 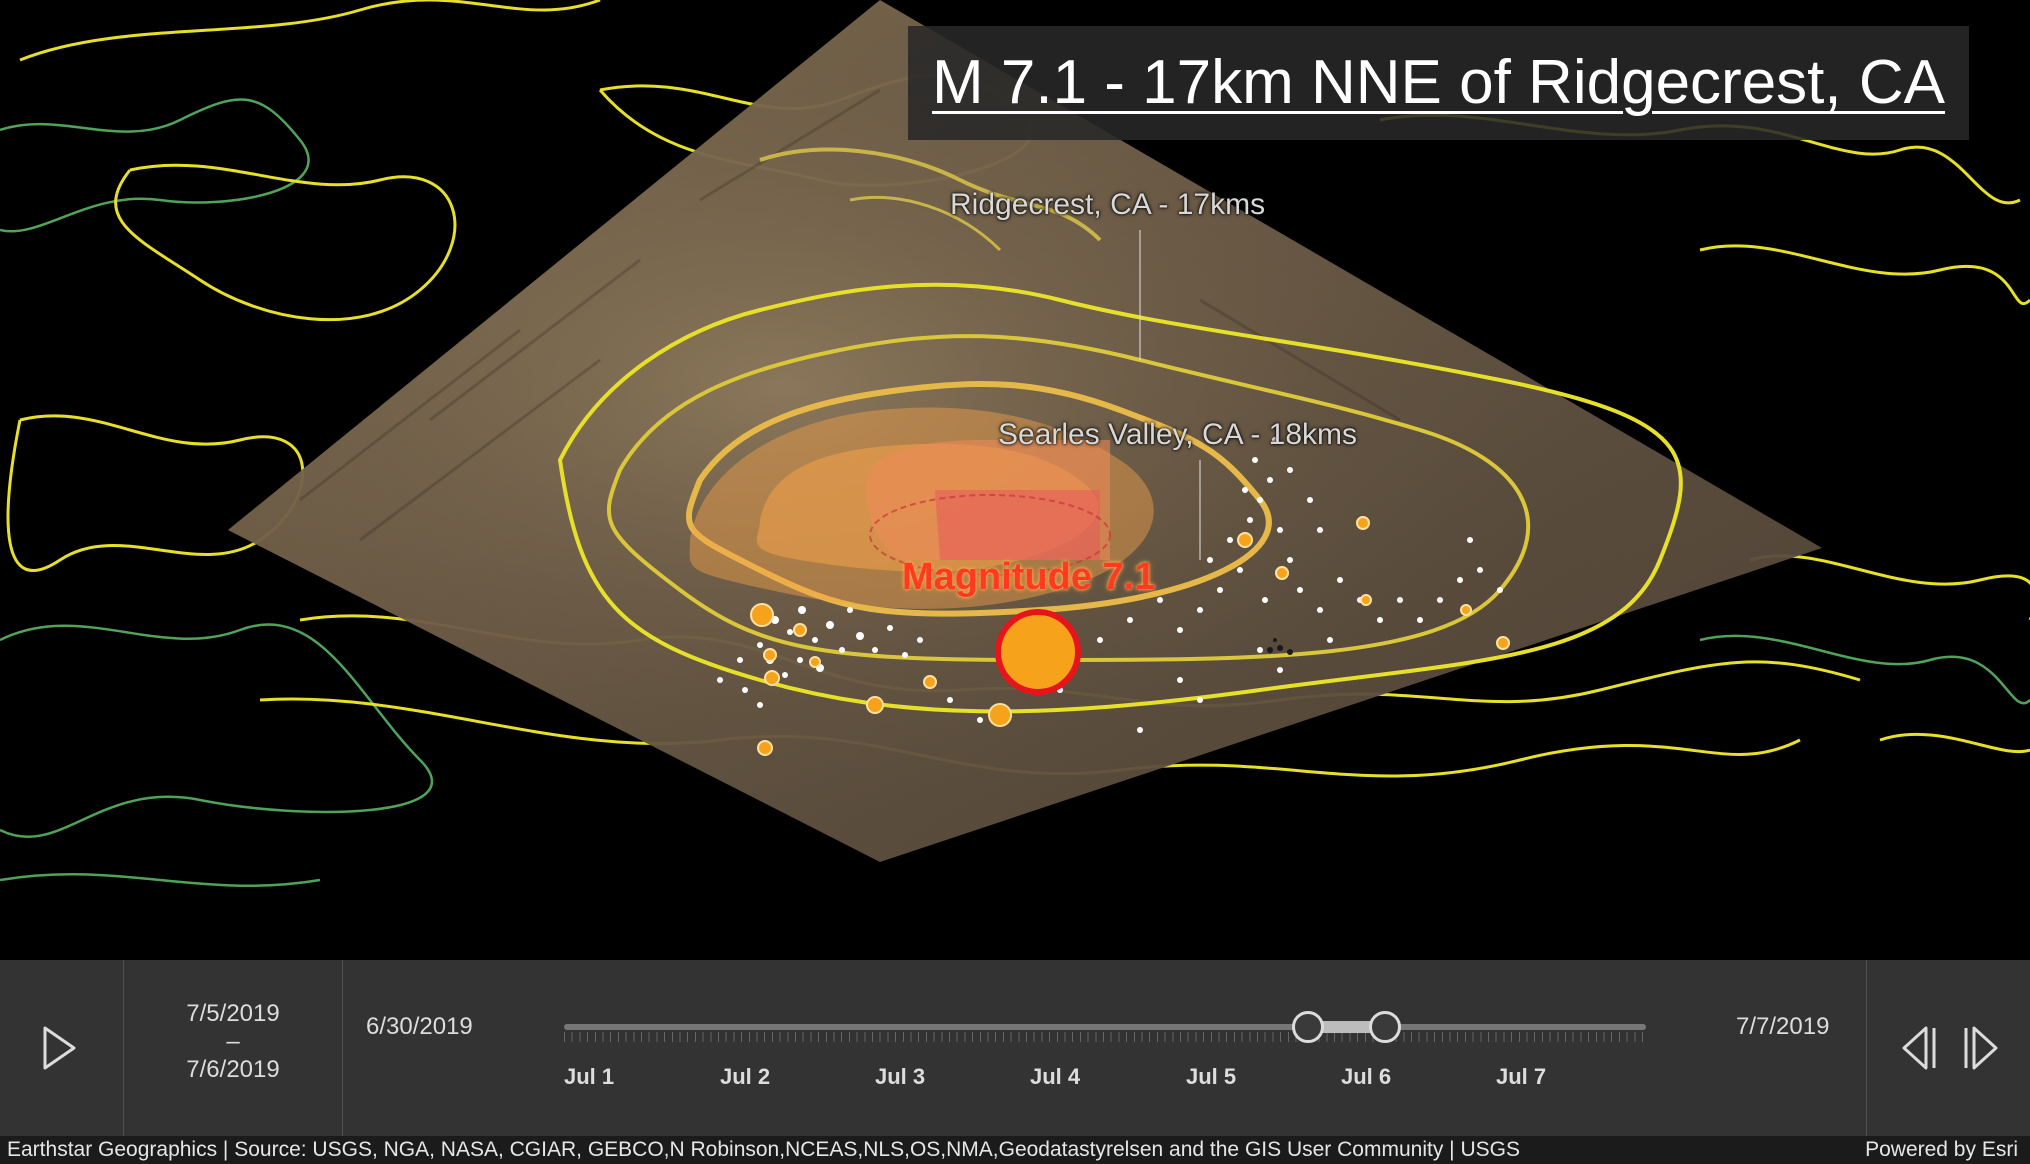 I want to click on play-icon, so click(x=59, y=1048).